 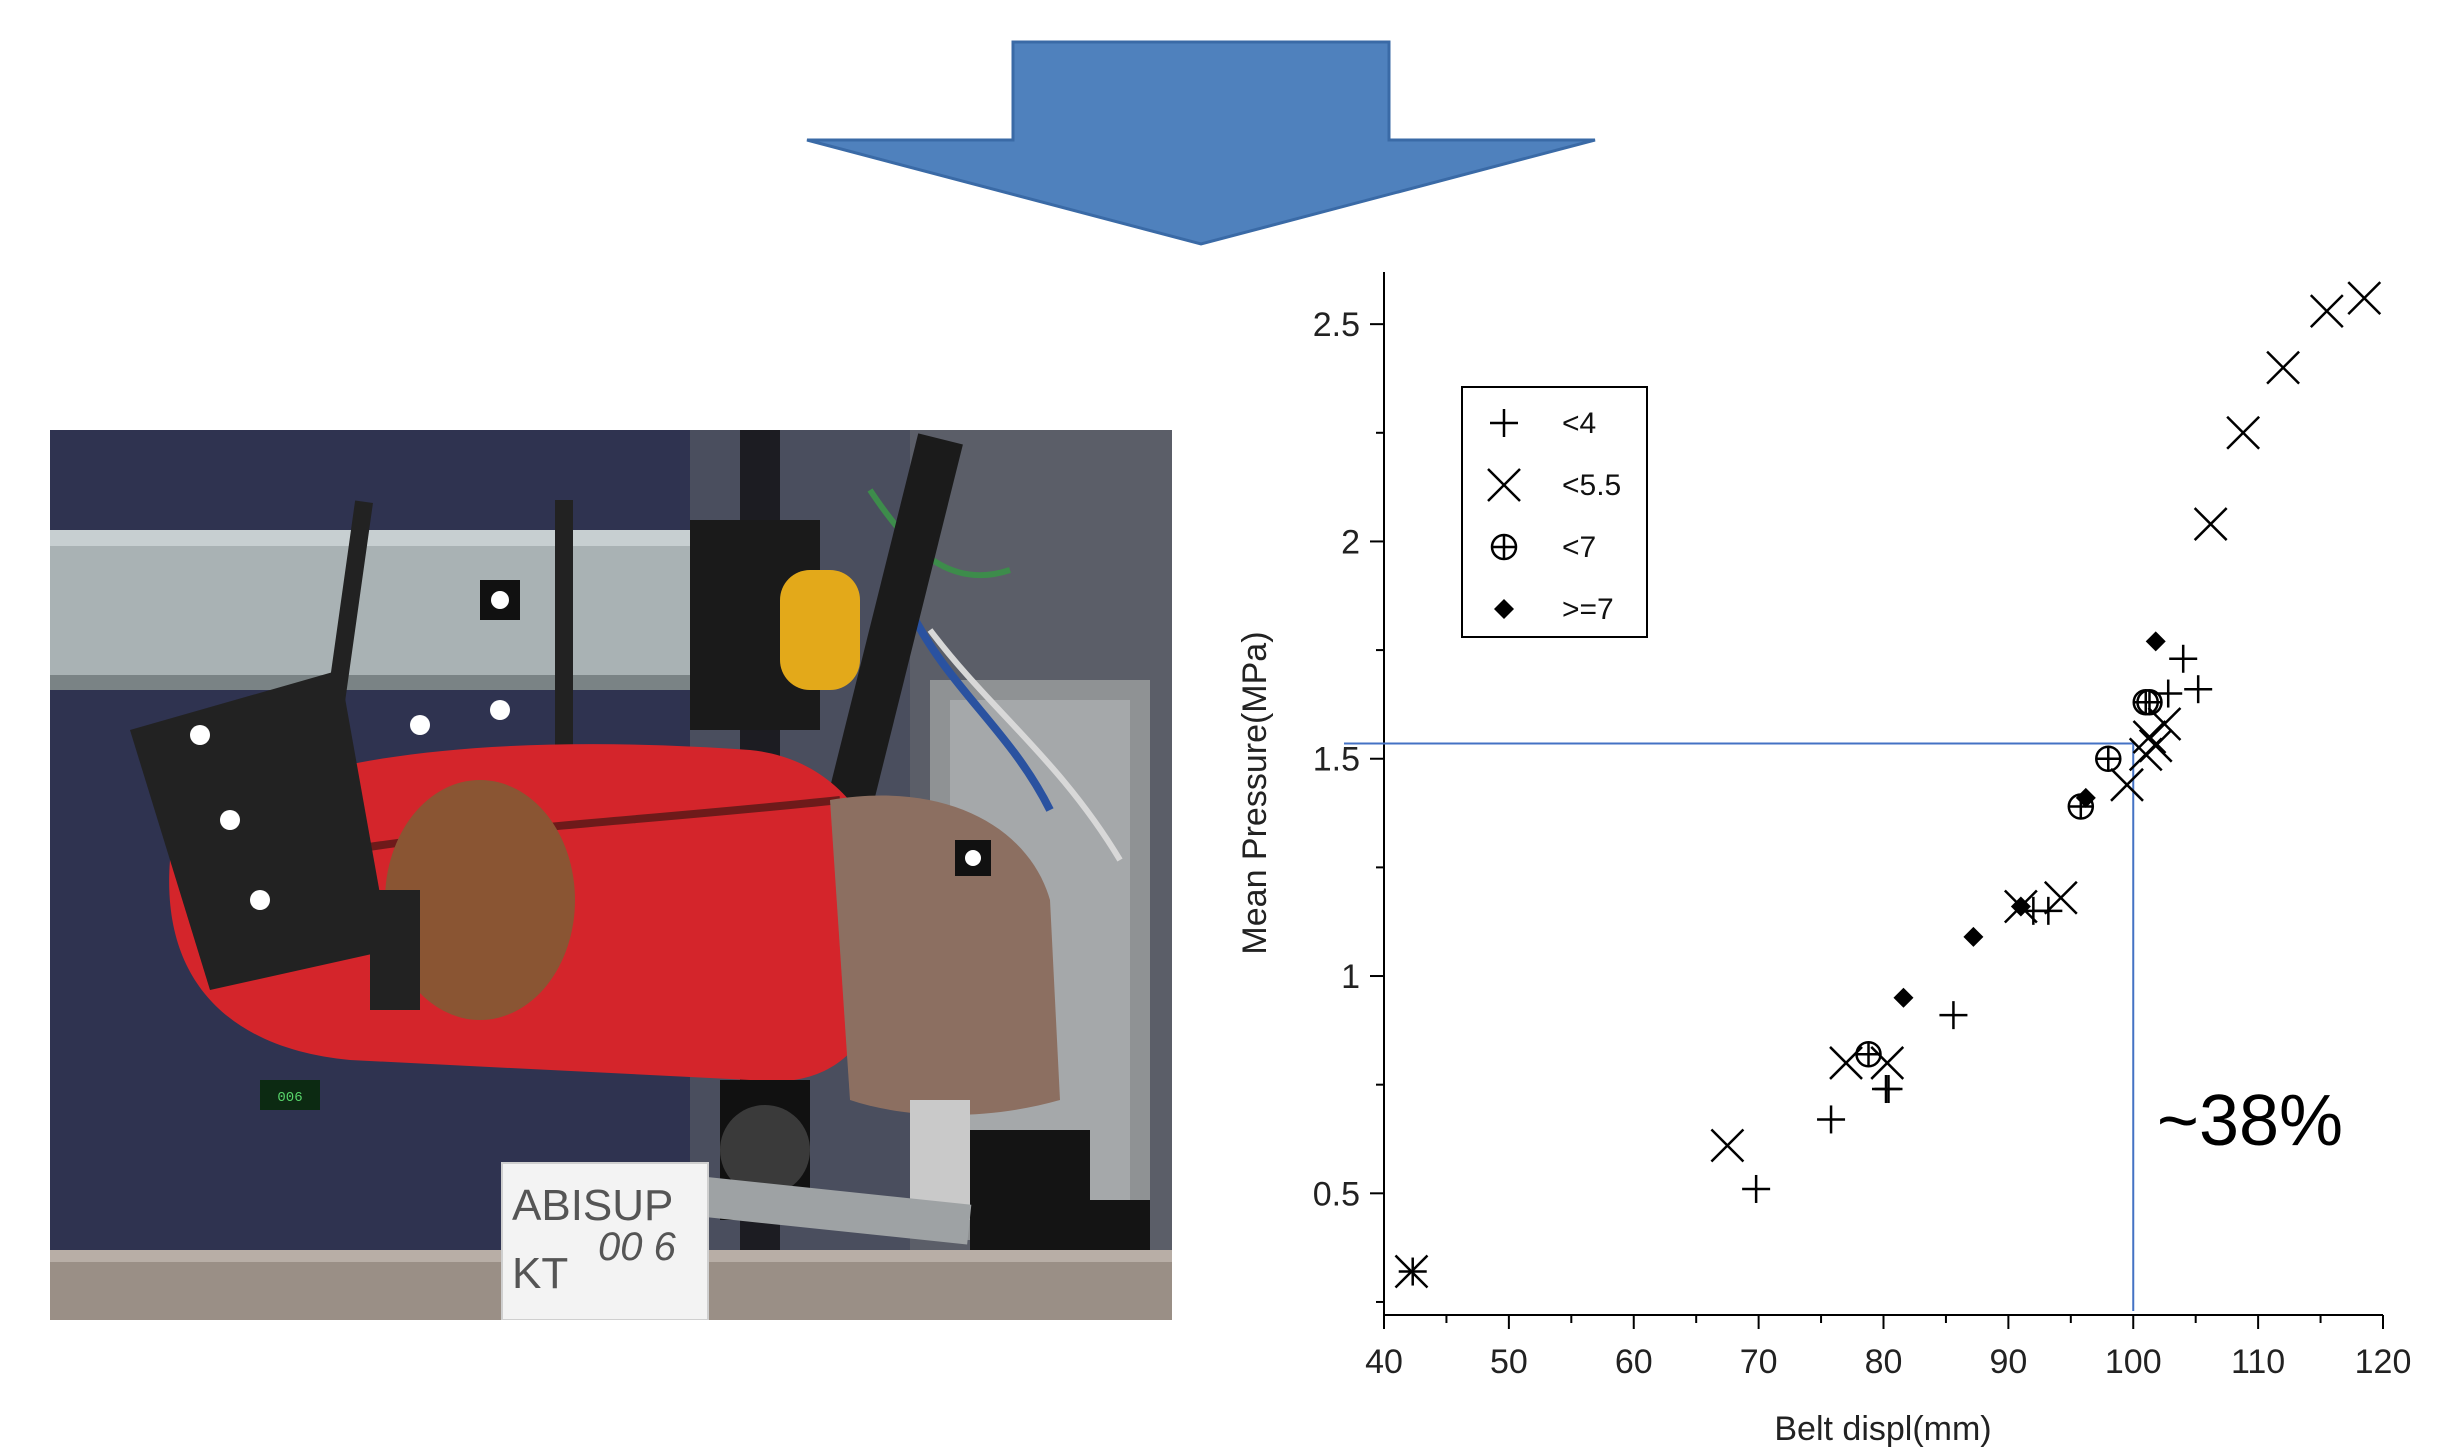 I want to click on x-ticks: 40 50 60 70 80 90 100 110 120, so click(x=1888, y=1348).